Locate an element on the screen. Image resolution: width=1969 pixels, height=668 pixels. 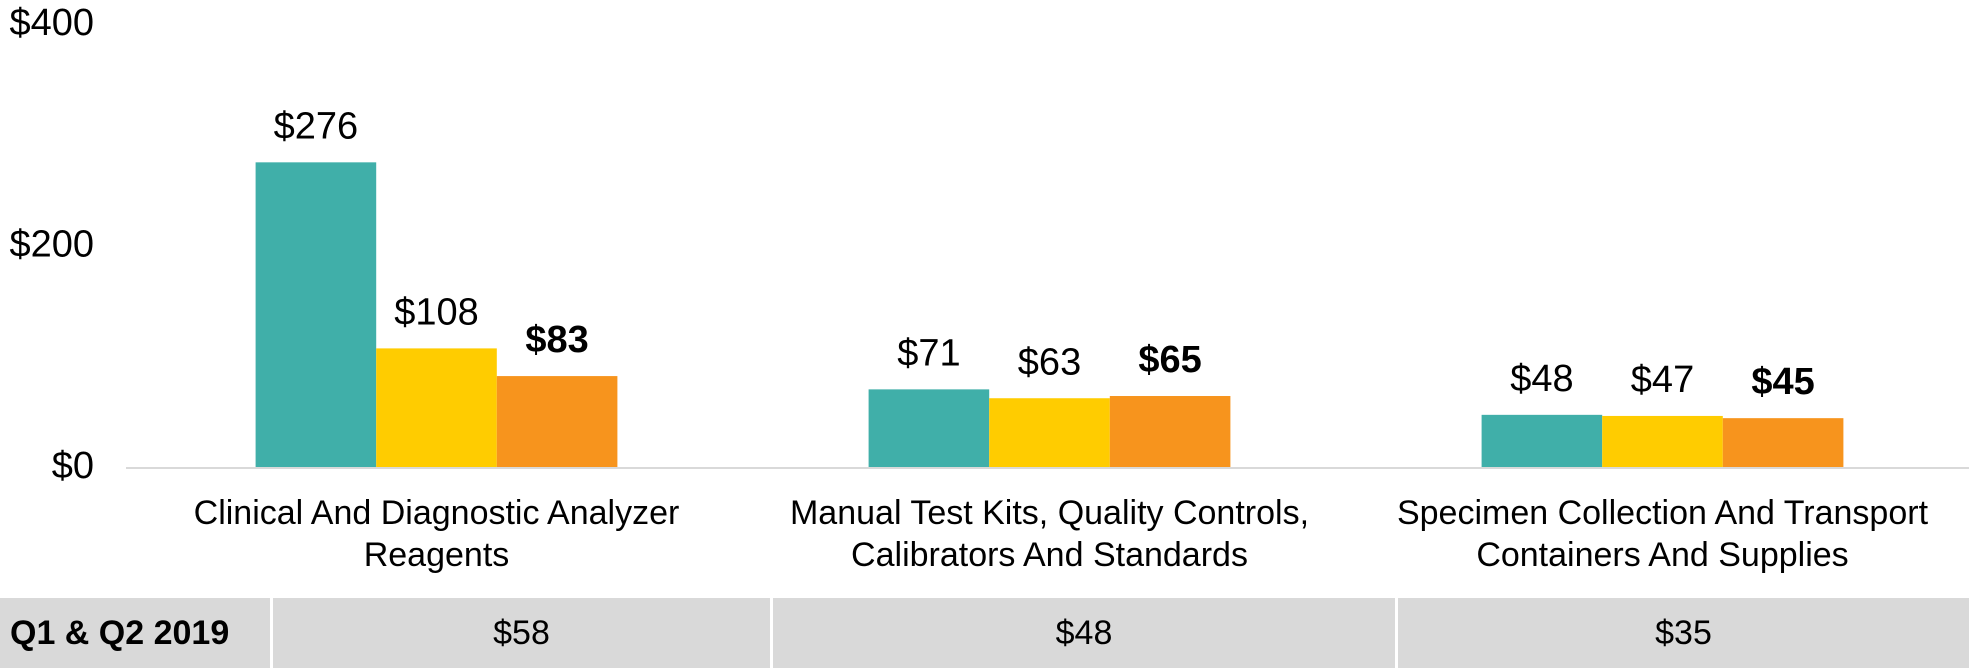
y-tick-label: $400 is located at coordinates (51, 23).